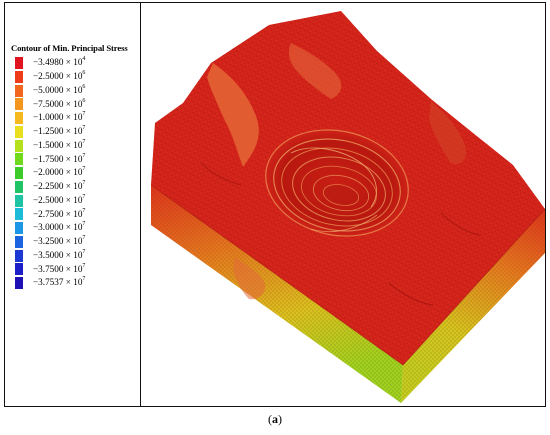 The height and width of the screenshot is (435, 550). I want to click on model-right-side-mesh, so click(473, 306).